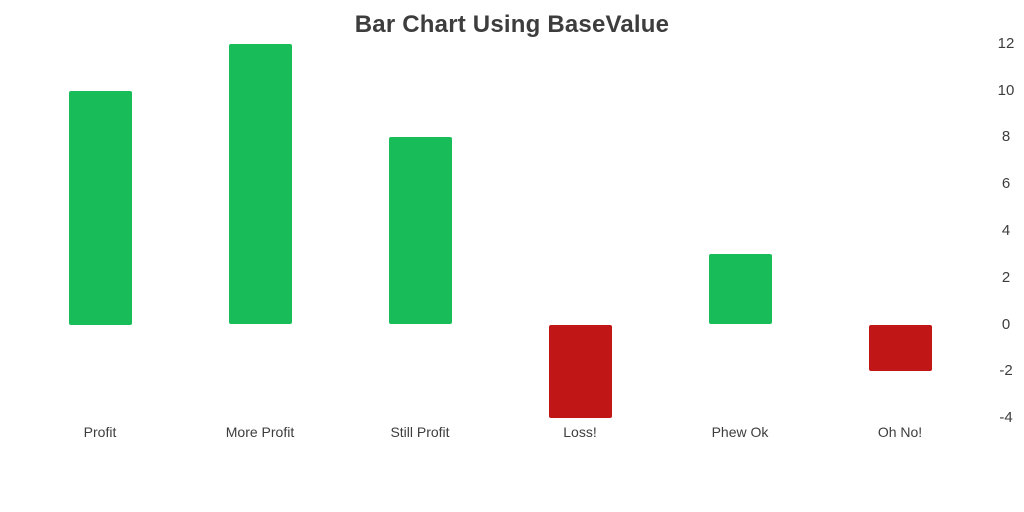  Describe the element at coordinates (580, 371) in the screenshot. I see `bar-loss` at that location.